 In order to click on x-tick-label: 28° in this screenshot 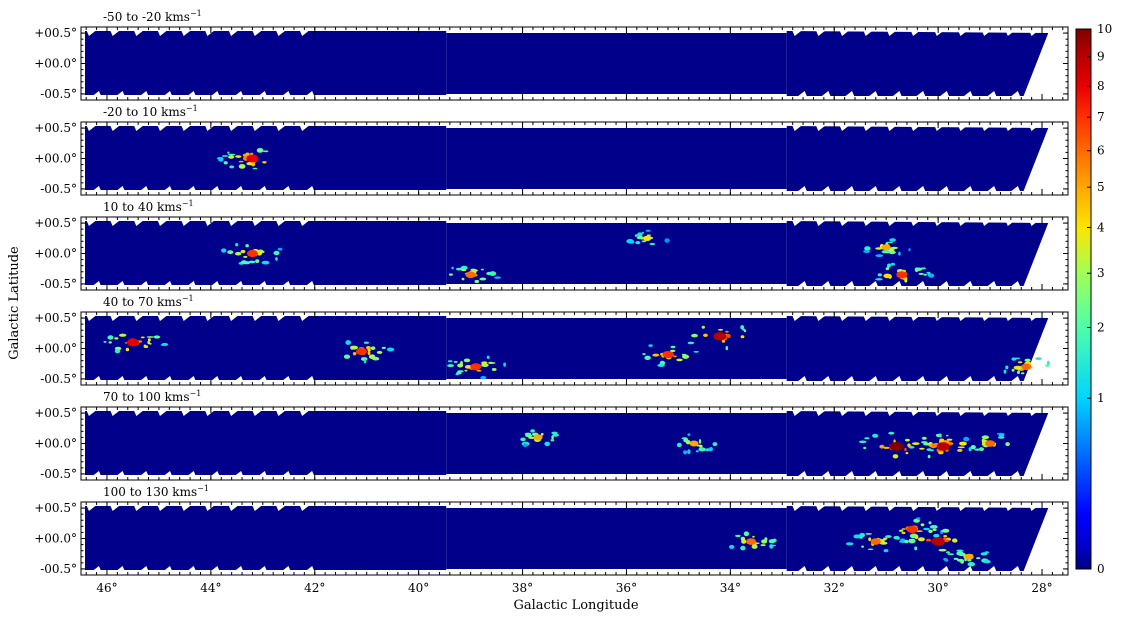, I will do `click(1041, 588)`.